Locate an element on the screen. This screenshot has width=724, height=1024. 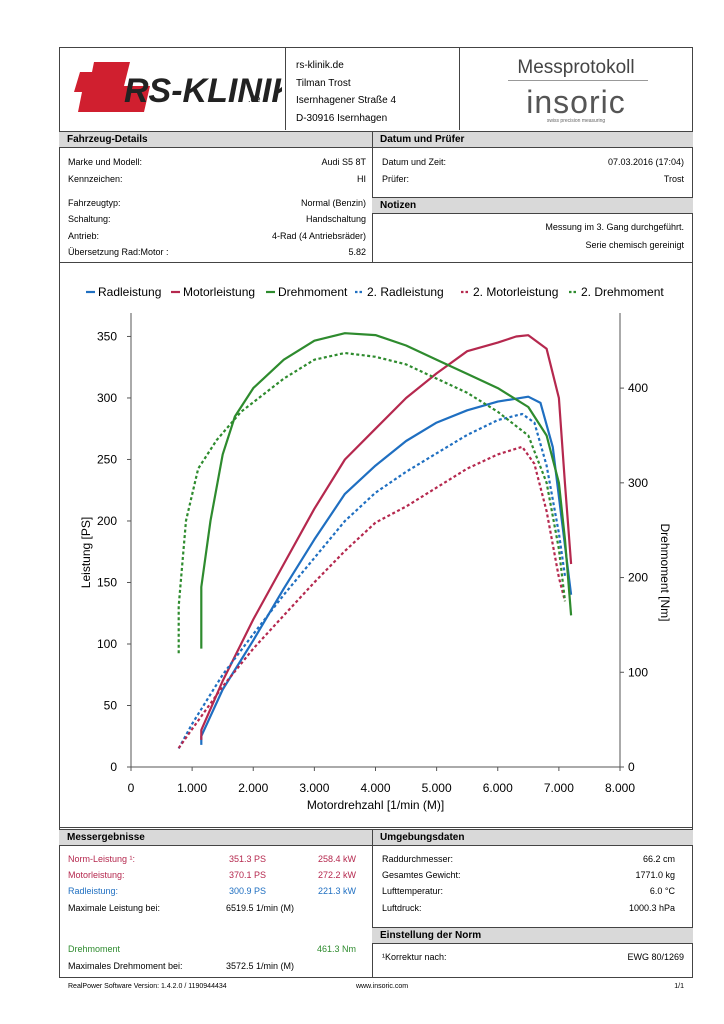
x-tick-label: 0 is located at coordinates (131, 788).